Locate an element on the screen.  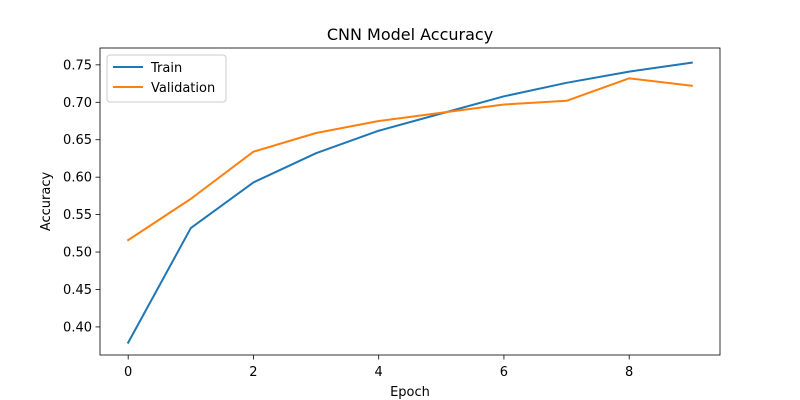
legend-label-validation: Validation is located at coordinates (183, 88).